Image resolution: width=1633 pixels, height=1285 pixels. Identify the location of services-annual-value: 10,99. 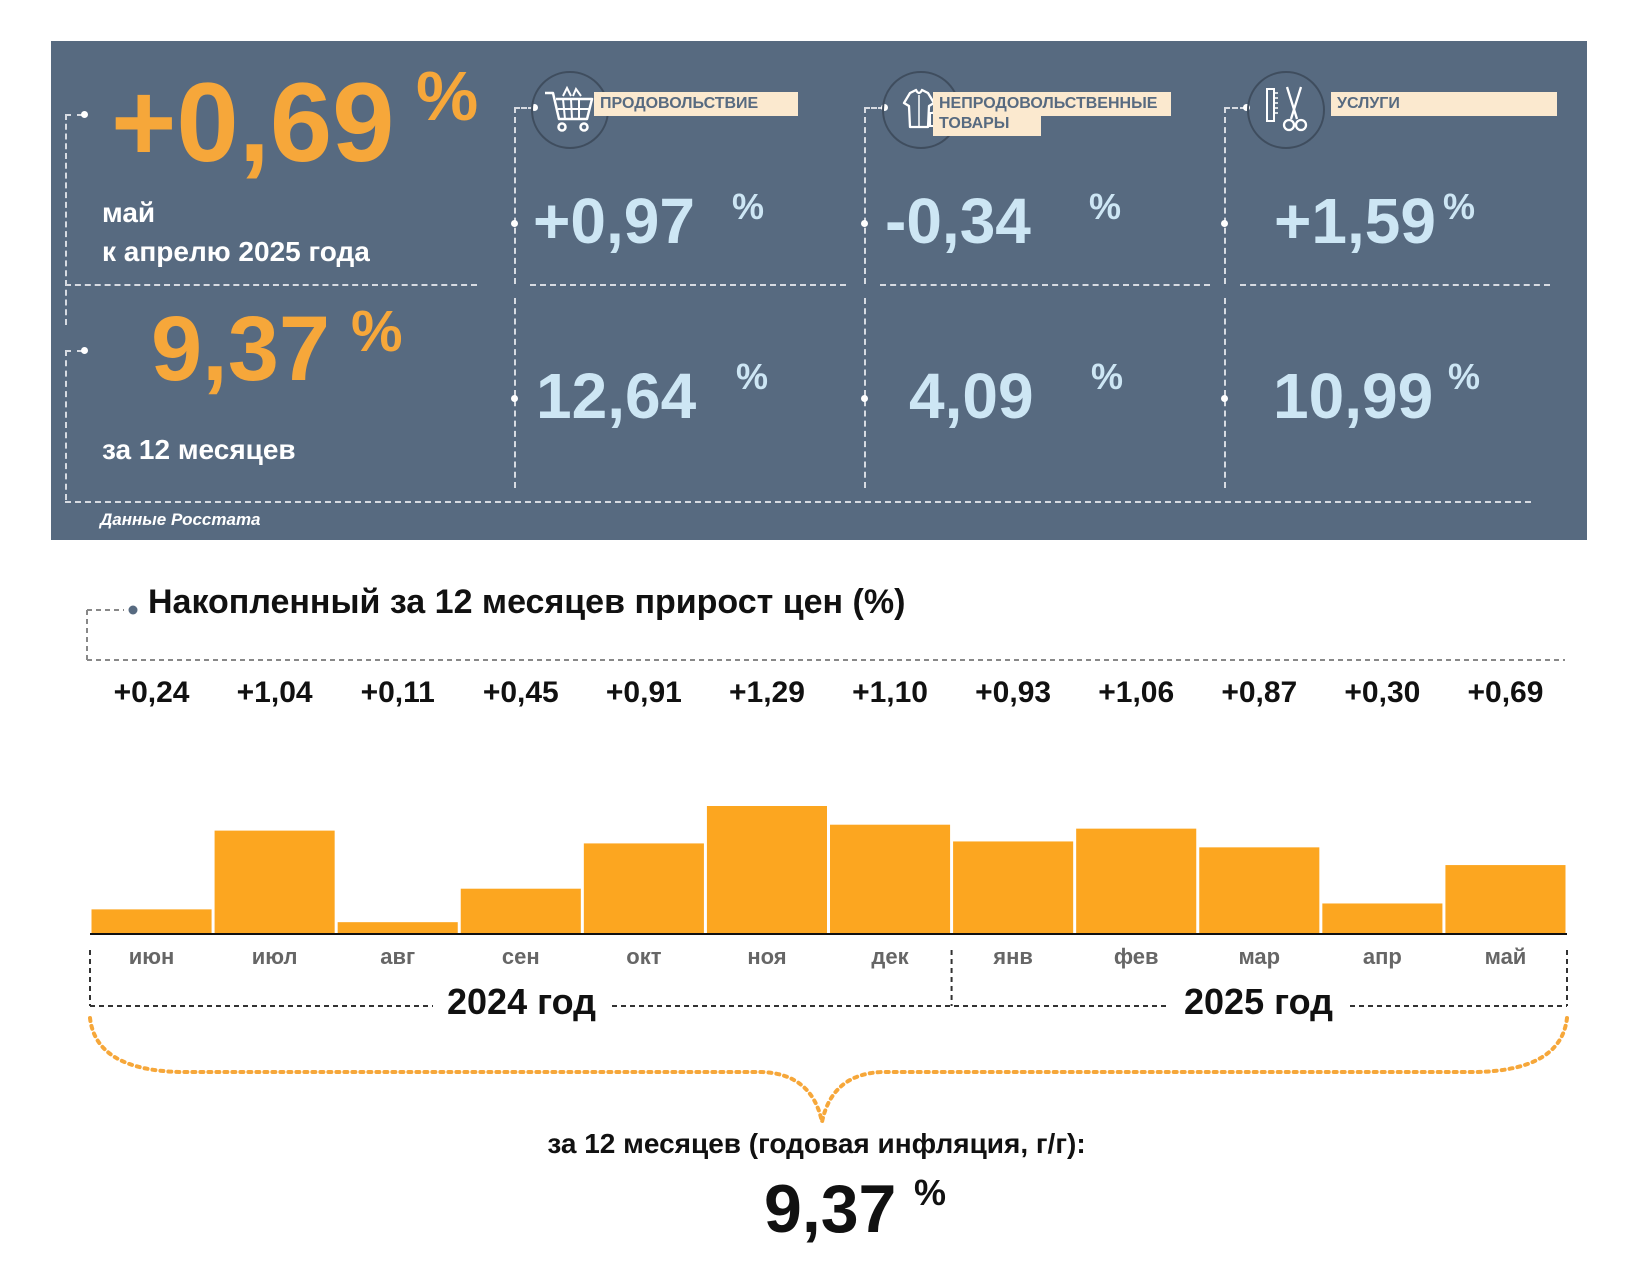
(1353, 396).